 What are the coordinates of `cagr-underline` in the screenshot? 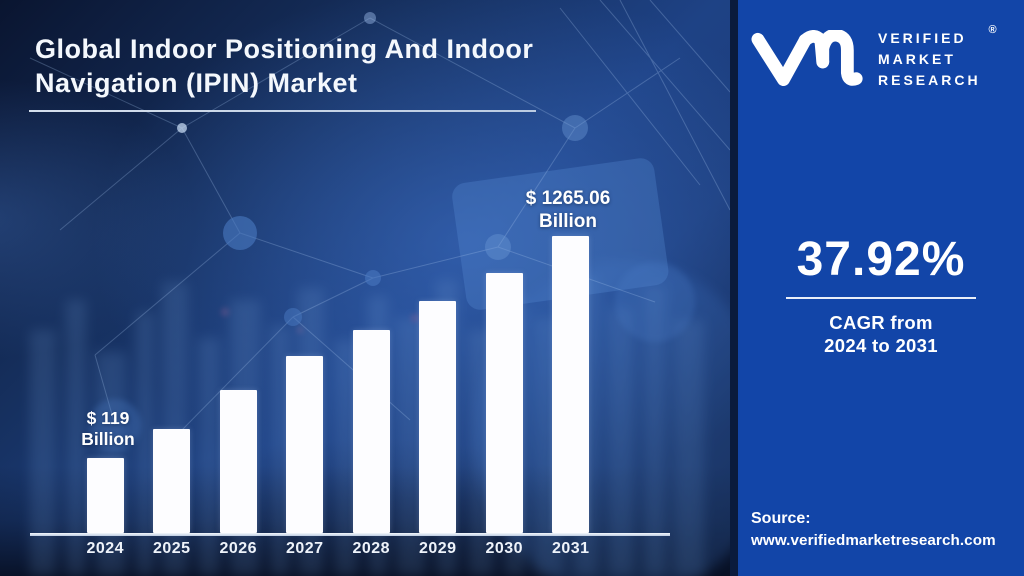 It's located at (881, 298).